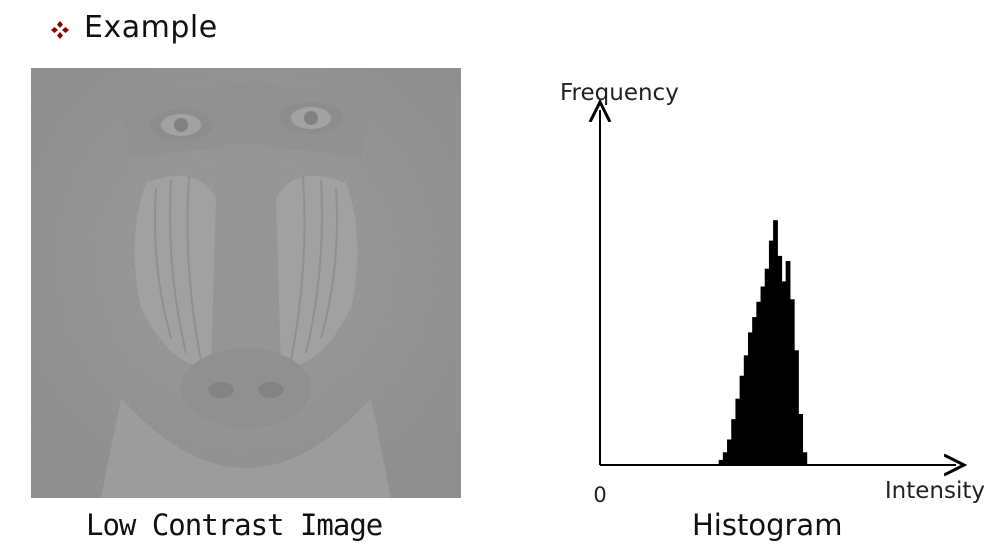 The image size is (1005, 559). Describe the element at coordinates (619, 93) in the screenshot. I see `y-axis-label: Frequency` at that location.